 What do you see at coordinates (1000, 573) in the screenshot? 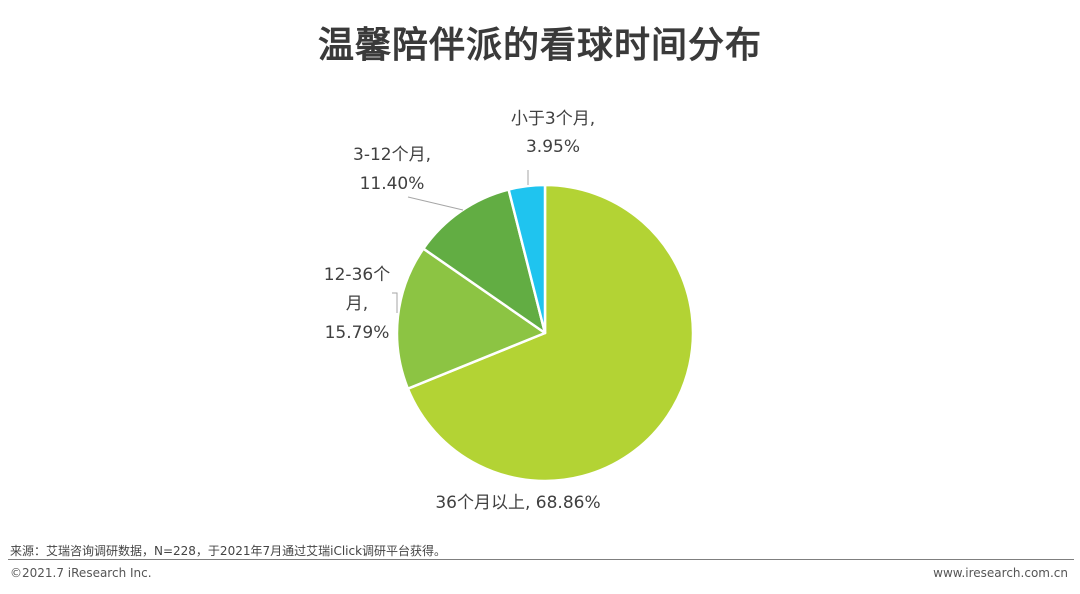
I see `website-link: www.iresearch.com.cn` at bounding box center [1000, 573].